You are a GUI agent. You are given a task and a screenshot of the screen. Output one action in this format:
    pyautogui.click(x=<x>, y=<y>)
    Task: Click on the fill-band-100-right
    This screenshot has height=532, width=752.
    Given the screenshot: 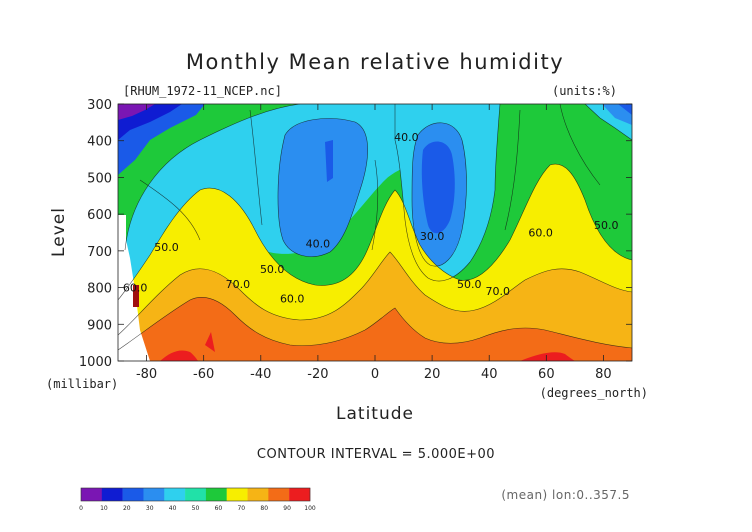 What is the action you would take?
    pyautogui.click(x=547, y=356)
    